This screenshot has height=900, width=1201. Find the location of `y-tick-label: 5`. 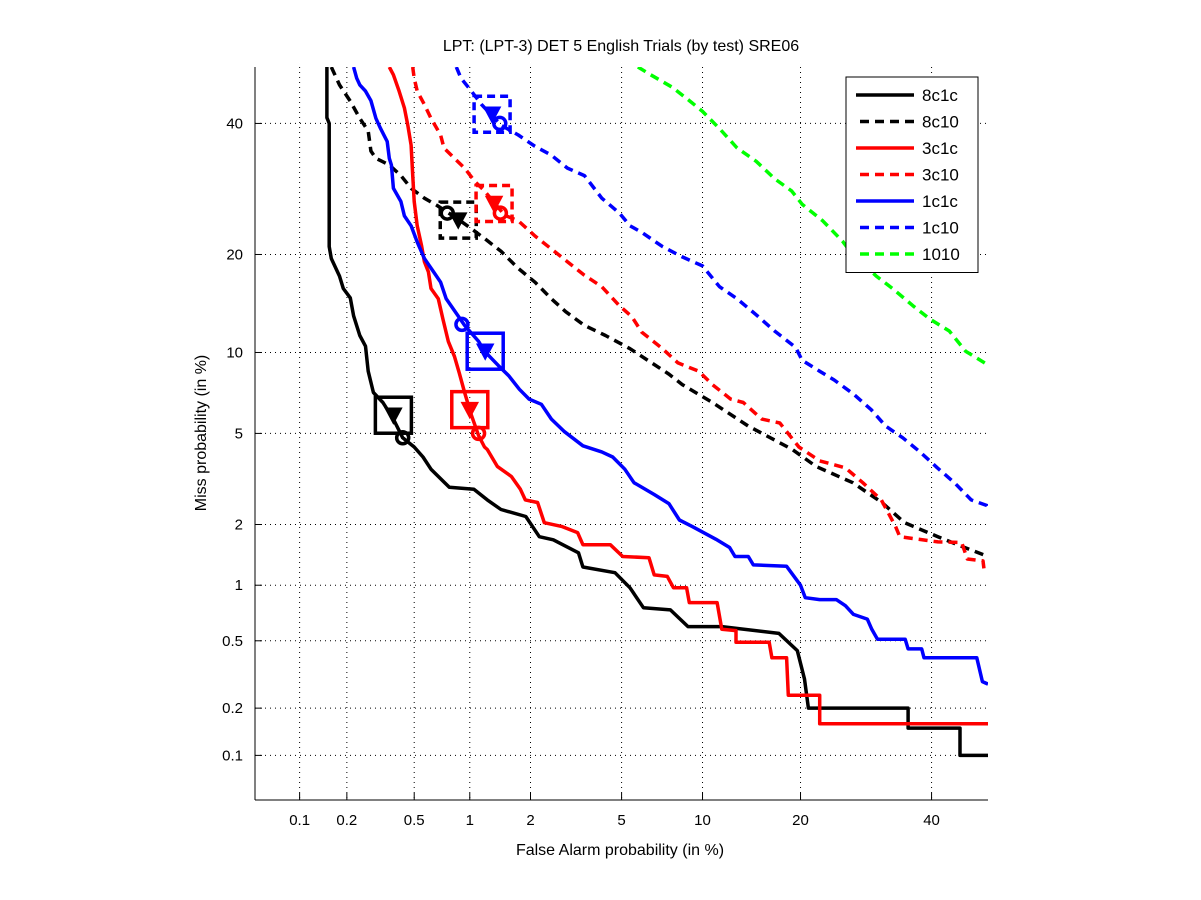

y-tick-label: 5 is located at coordinates (239, 433).